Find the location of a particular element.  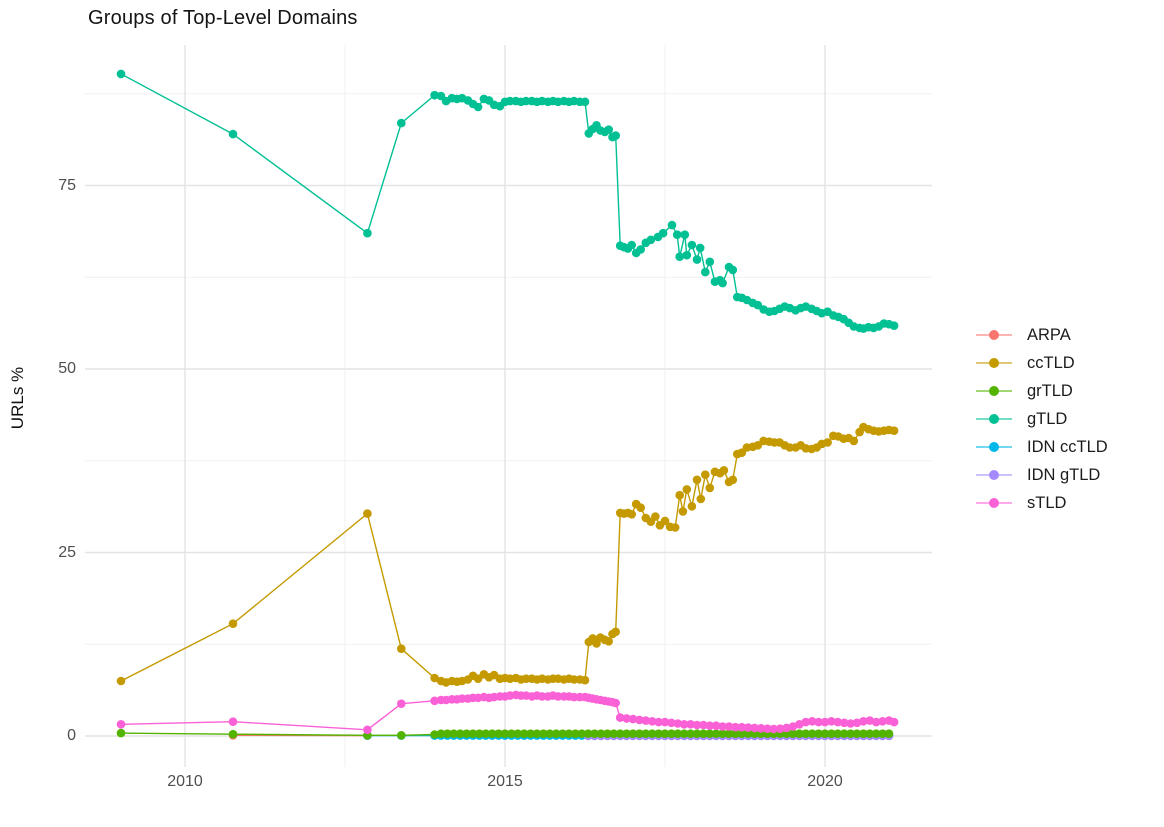

legend-item-arpa: ARPA is located at coordinates (1042, 335).